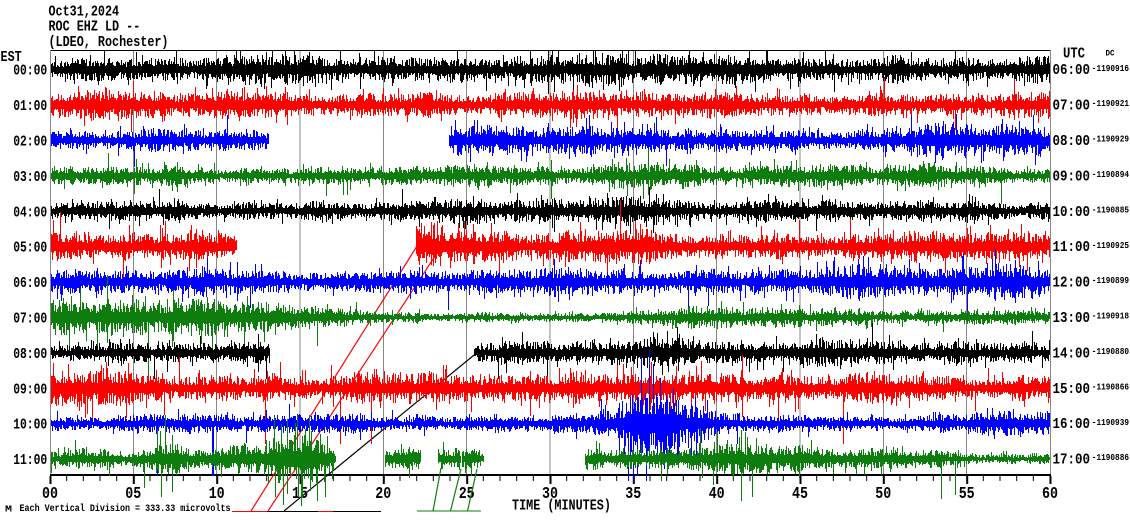 This screenshot has width=1130, height=524. What do you see at coordinates (1072, 424) in the screenshot?
I see `svg-text: 16:00` at bounding box center [1072, 424].